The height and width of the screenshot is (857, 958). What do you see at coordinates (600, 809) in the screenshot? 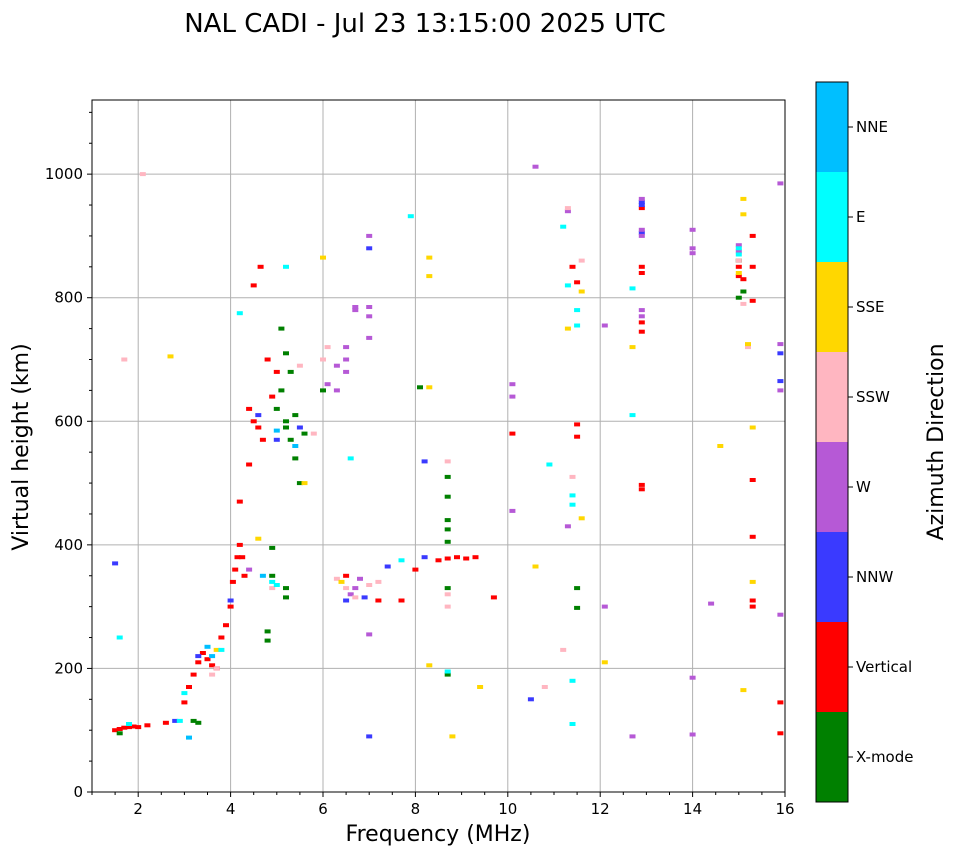
I see `x-tick-label: 12` at bounding box center [600, 809].